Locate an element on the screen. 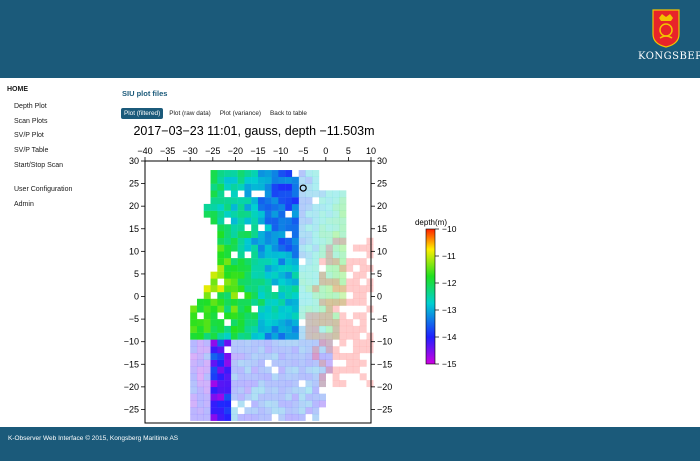  kongsberg-logo: KONGSBERG is located at coordinates (669, 40).